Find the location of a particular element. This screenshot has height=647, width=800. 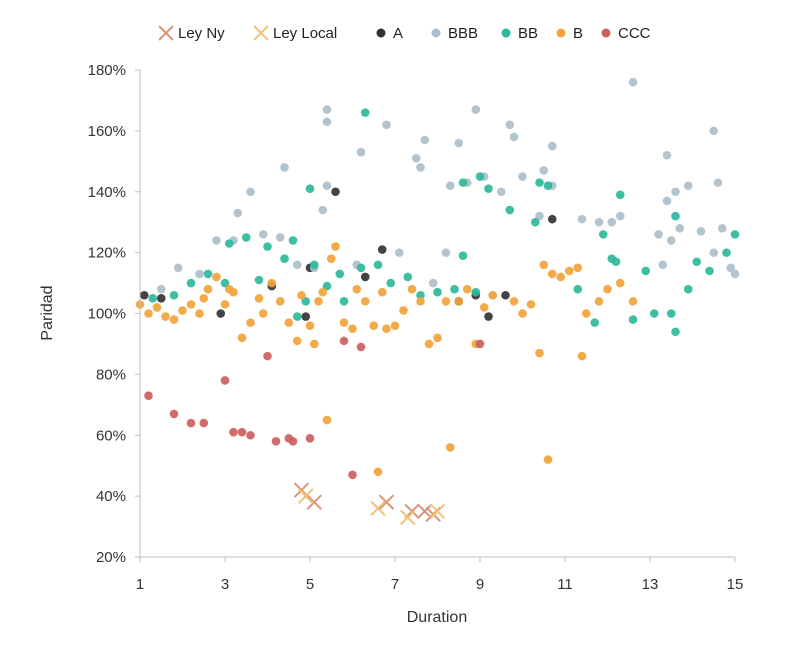

y-tick-label: 160% is located at coordinates (107, 131).